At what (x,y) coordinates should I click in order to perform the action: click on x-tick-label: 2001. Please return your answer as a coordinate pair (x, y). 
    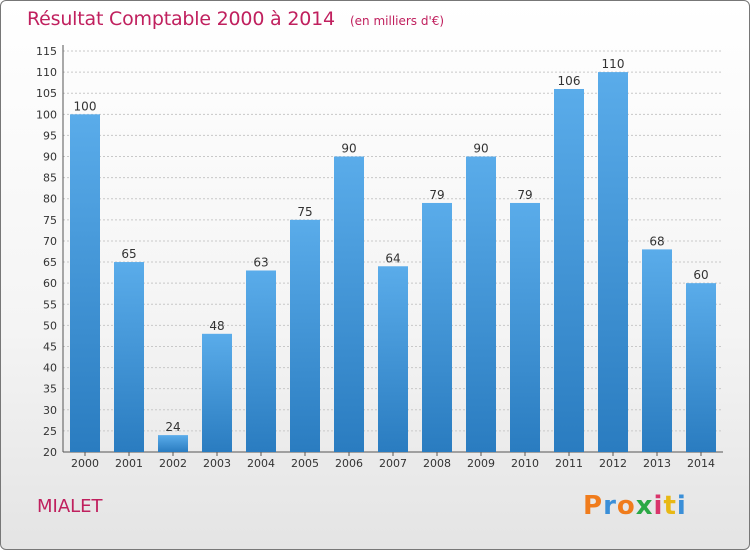
    Looking at the image, I should click on (129, 463).